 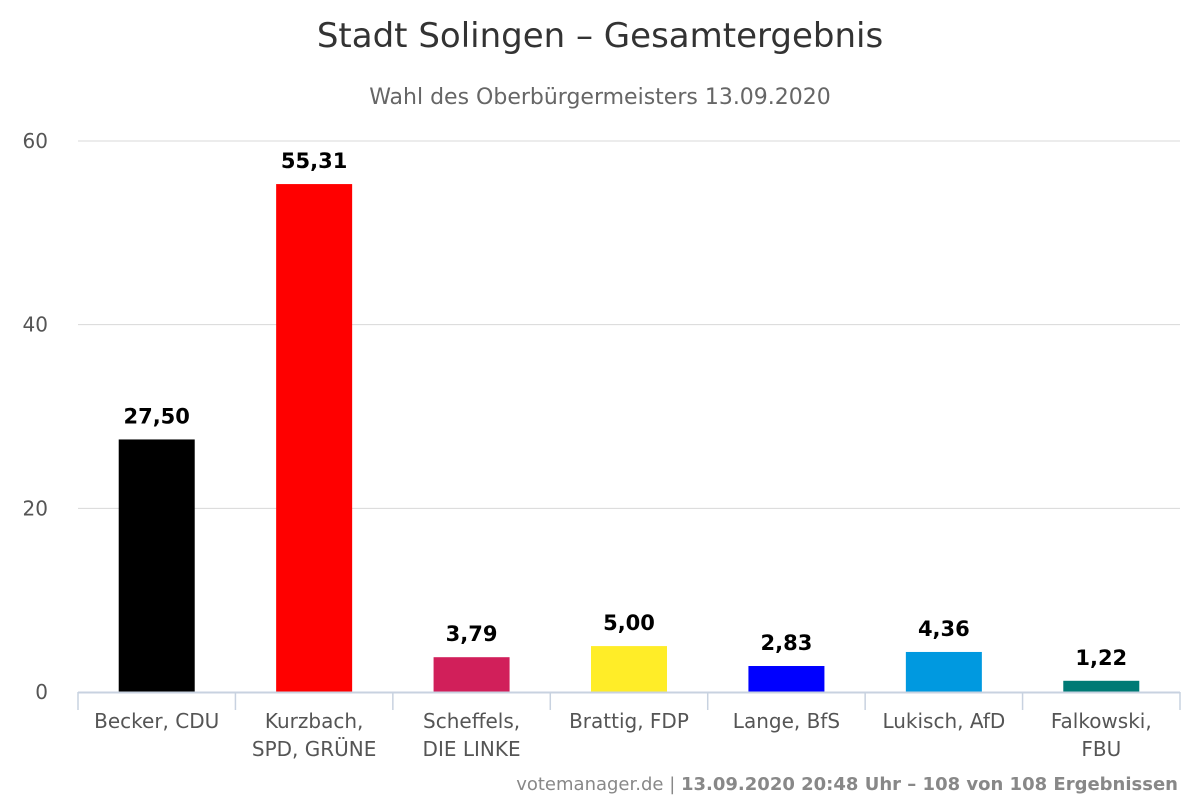 I want to click on chart-title: Stadt Solingen – Gesamtergebnis, so click(x=600, y=36).